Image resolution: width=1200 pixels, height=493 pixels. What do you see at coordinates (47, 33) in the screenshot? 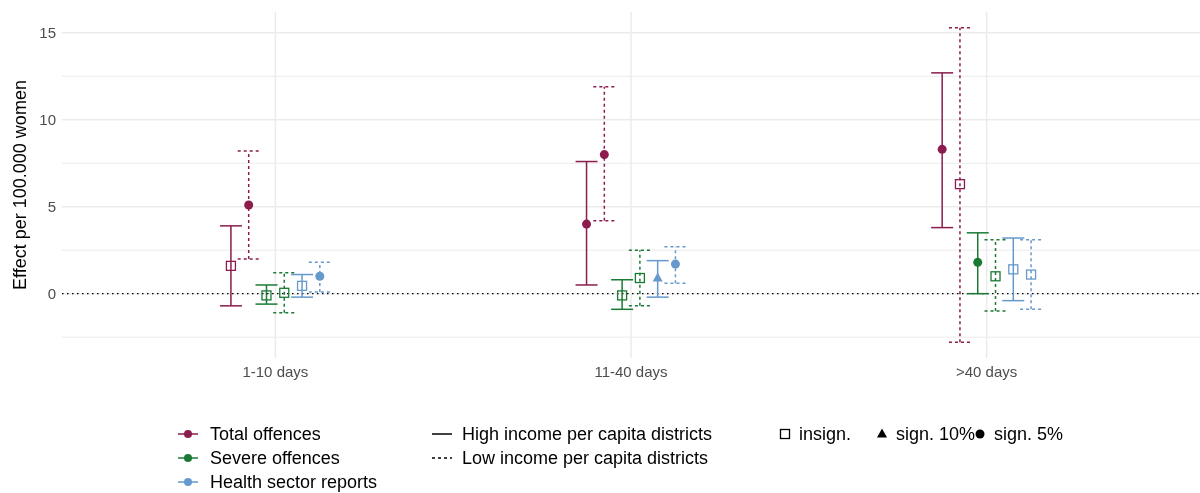
I see `y-tick-label: 15` at bounding box center [47, 33].